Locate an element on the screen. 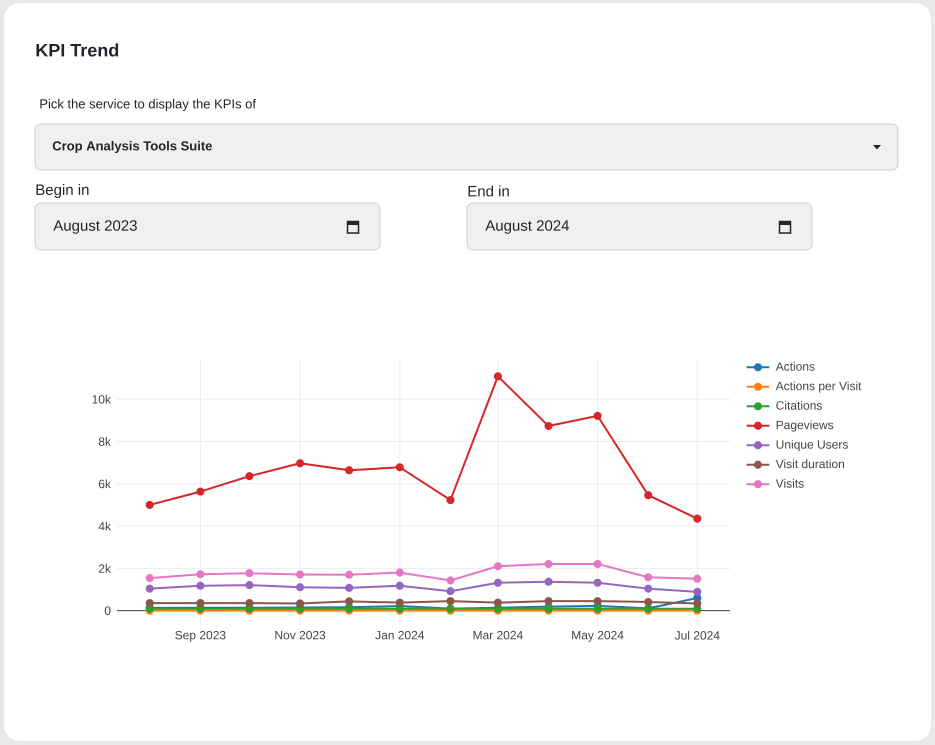 The image size is (935, 745). x-tick-label: May 2024 is located at coordinates (598, 636).